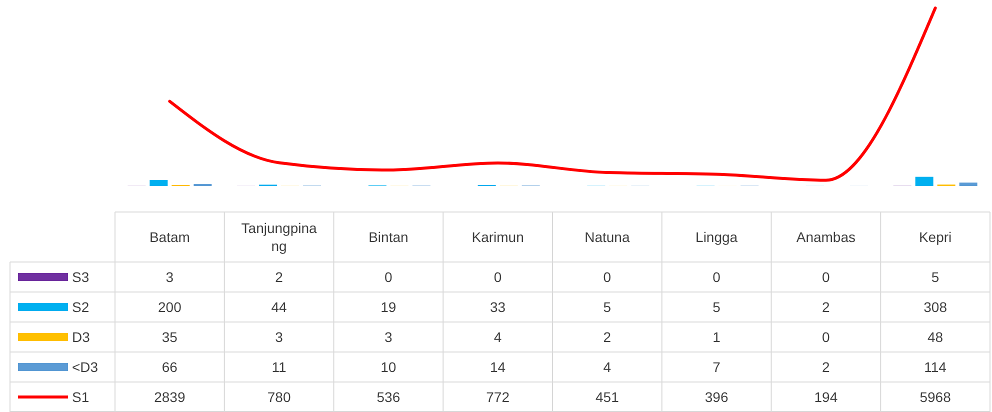 This screenshot has height=412, width=992. What do you see at coordinates (170, 367) in the screenshot?
I see `data-label: 66` at bounding box center [170, 367].